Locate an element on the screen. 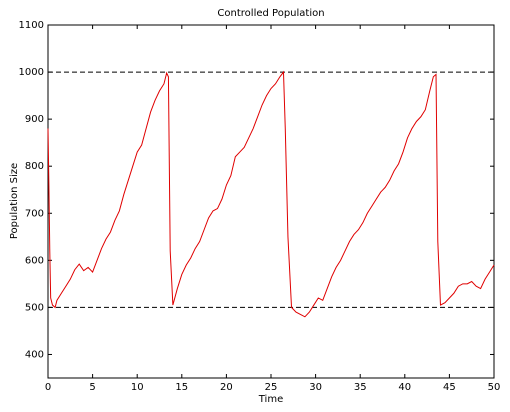  x-axis-label: Time is located at coordinates (270, 399).